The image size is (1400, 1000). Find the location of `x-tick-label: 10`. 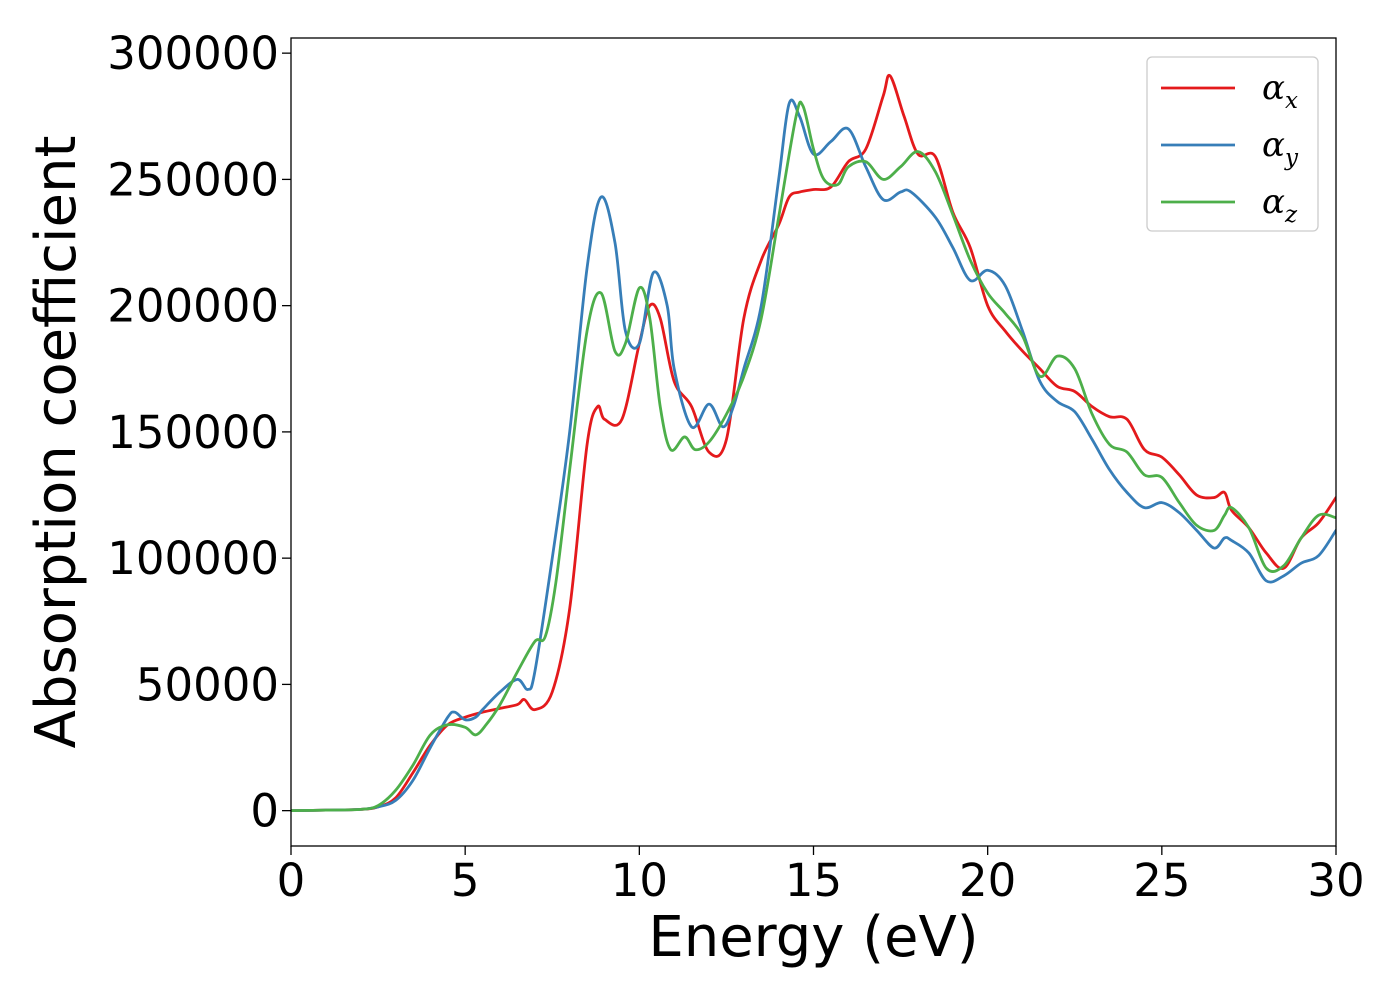

x-tick-label: 10 is located at coordinates (639, 880).